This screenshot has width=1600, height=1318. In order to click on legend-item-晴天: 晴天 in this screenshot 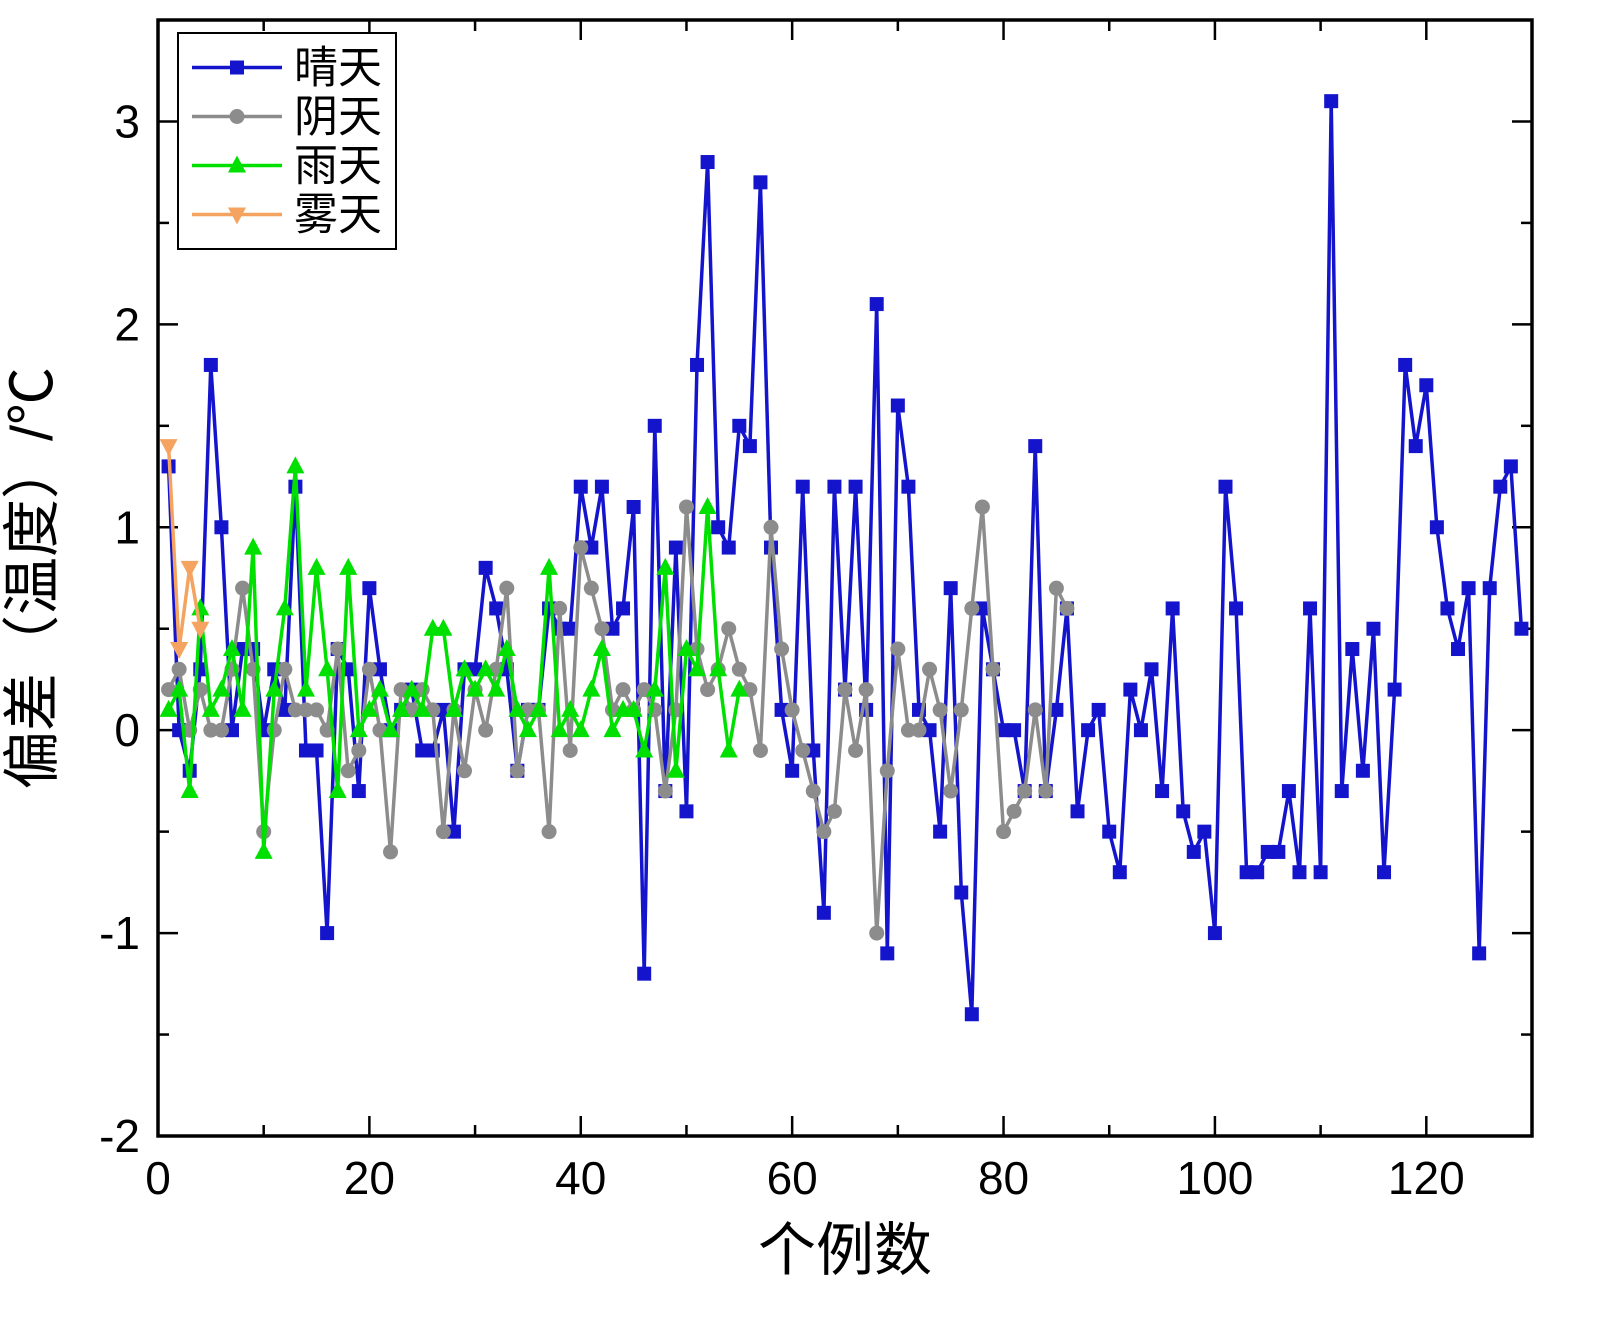, I will do `click(287, 68)`.